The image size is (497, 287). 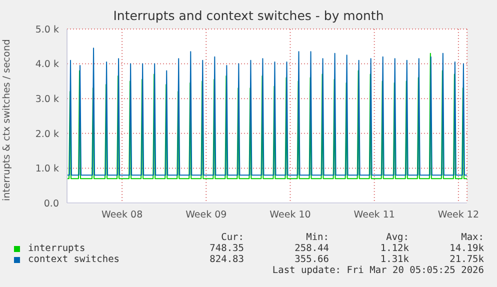 I want to click on chart-title: Interrupts and context switches - by month, so click(x=248, y=15).